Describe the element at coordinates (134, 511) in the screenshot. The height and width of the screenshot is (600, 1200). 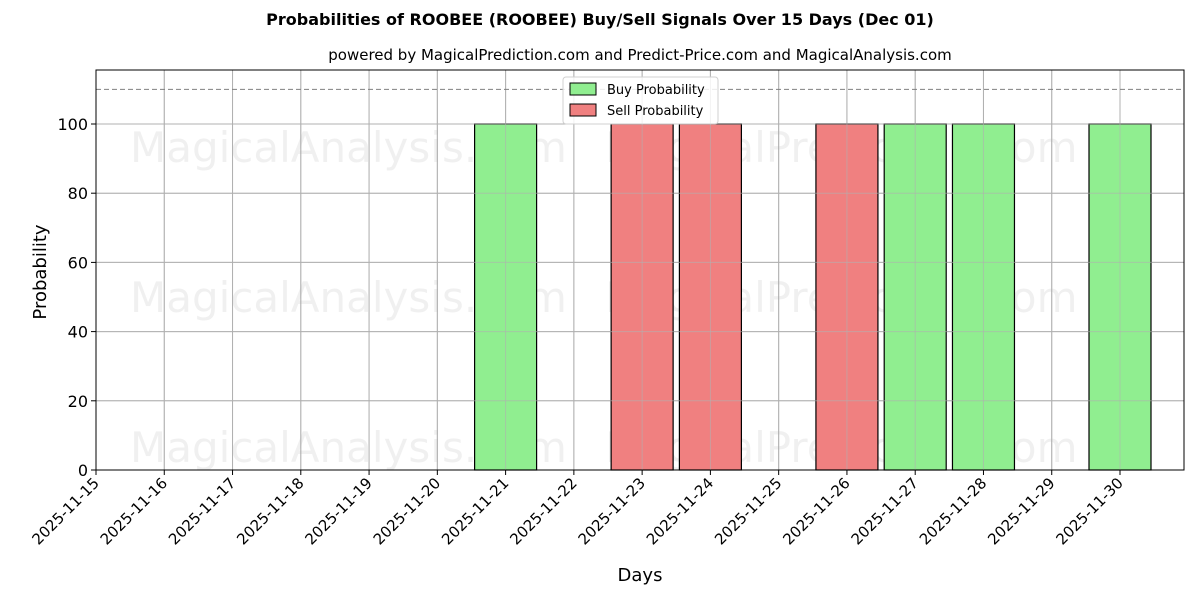
I see `x-tick-label: 2025-11-16` at that location.